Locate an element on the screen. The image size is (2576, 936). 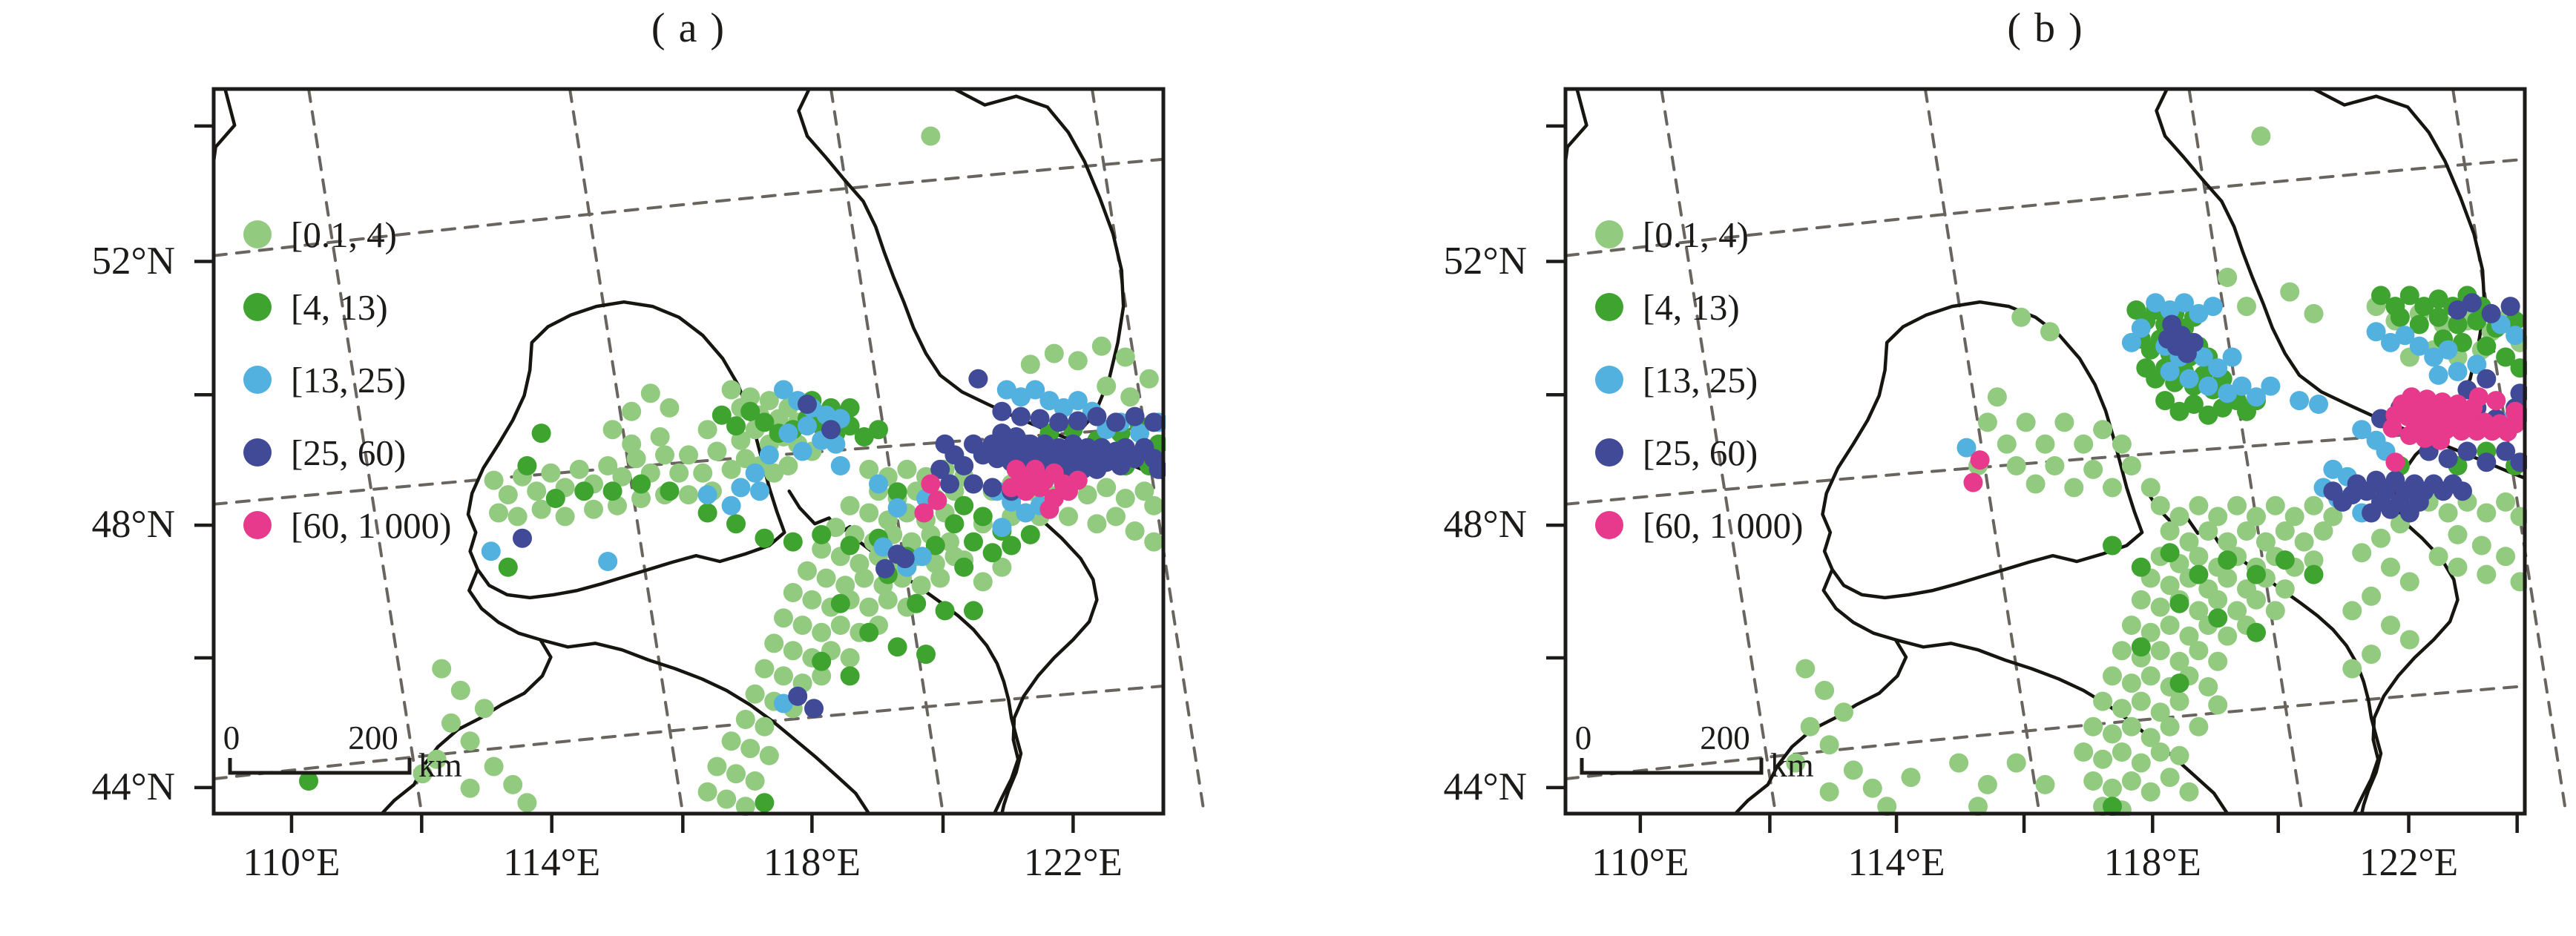
x-tick-label-a: 122°E is located at coordinates (1073, 863).